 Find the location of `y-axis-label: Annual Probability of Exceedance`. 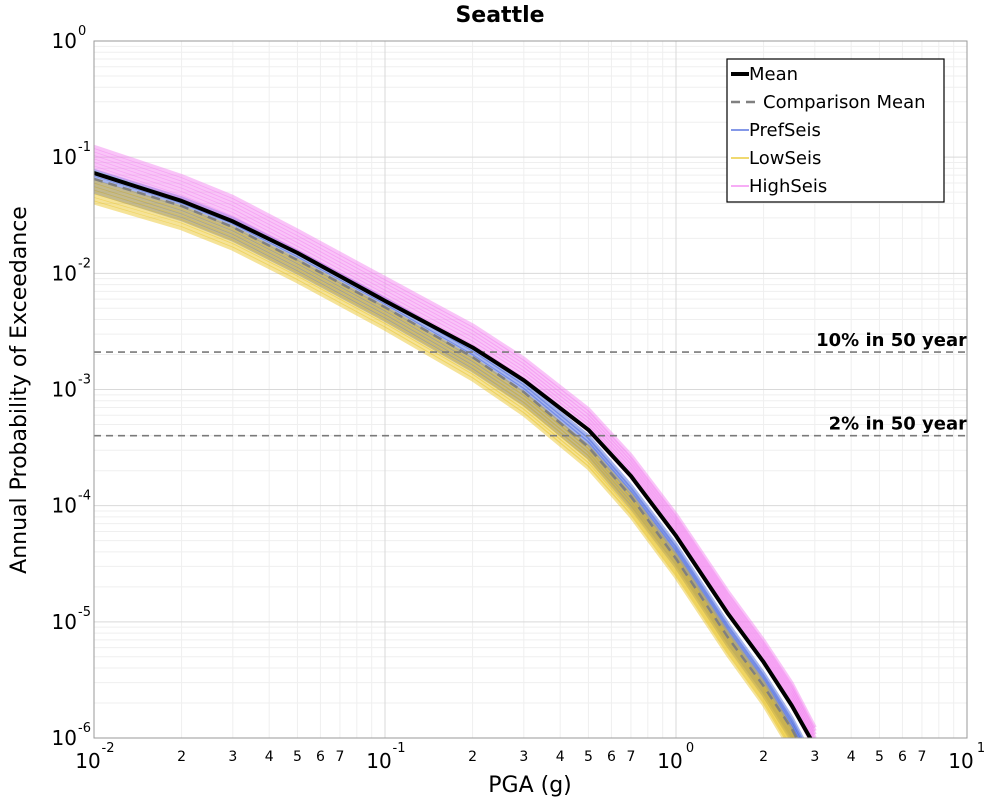

y-axis-label: Annual Probability of Exceedance is located at coordinates (19, 390).